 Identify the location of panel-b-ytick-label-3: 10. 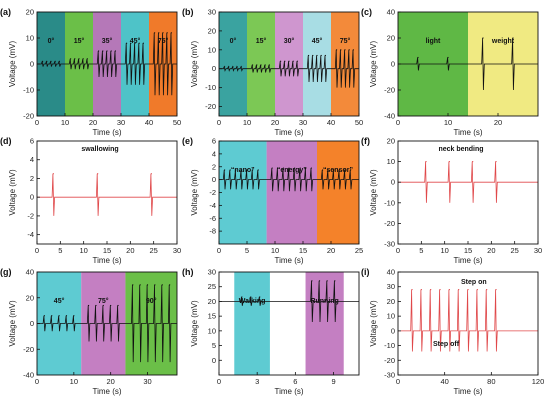
(212, 49).